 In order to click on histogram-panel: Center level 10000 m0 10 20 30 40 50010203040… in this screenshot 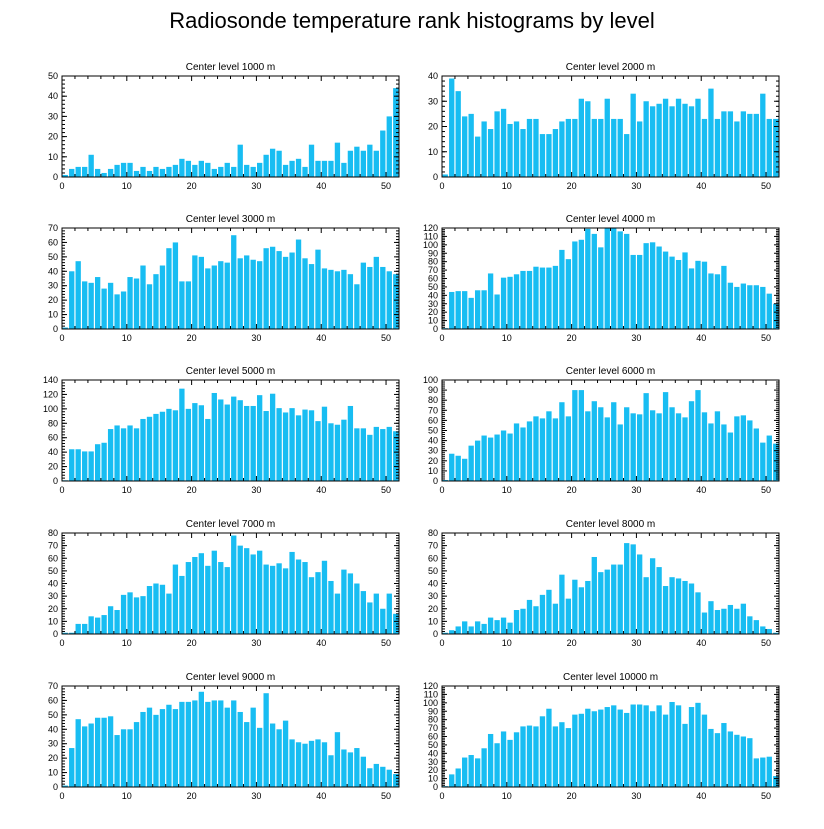, I will do `click(601, 736)`.